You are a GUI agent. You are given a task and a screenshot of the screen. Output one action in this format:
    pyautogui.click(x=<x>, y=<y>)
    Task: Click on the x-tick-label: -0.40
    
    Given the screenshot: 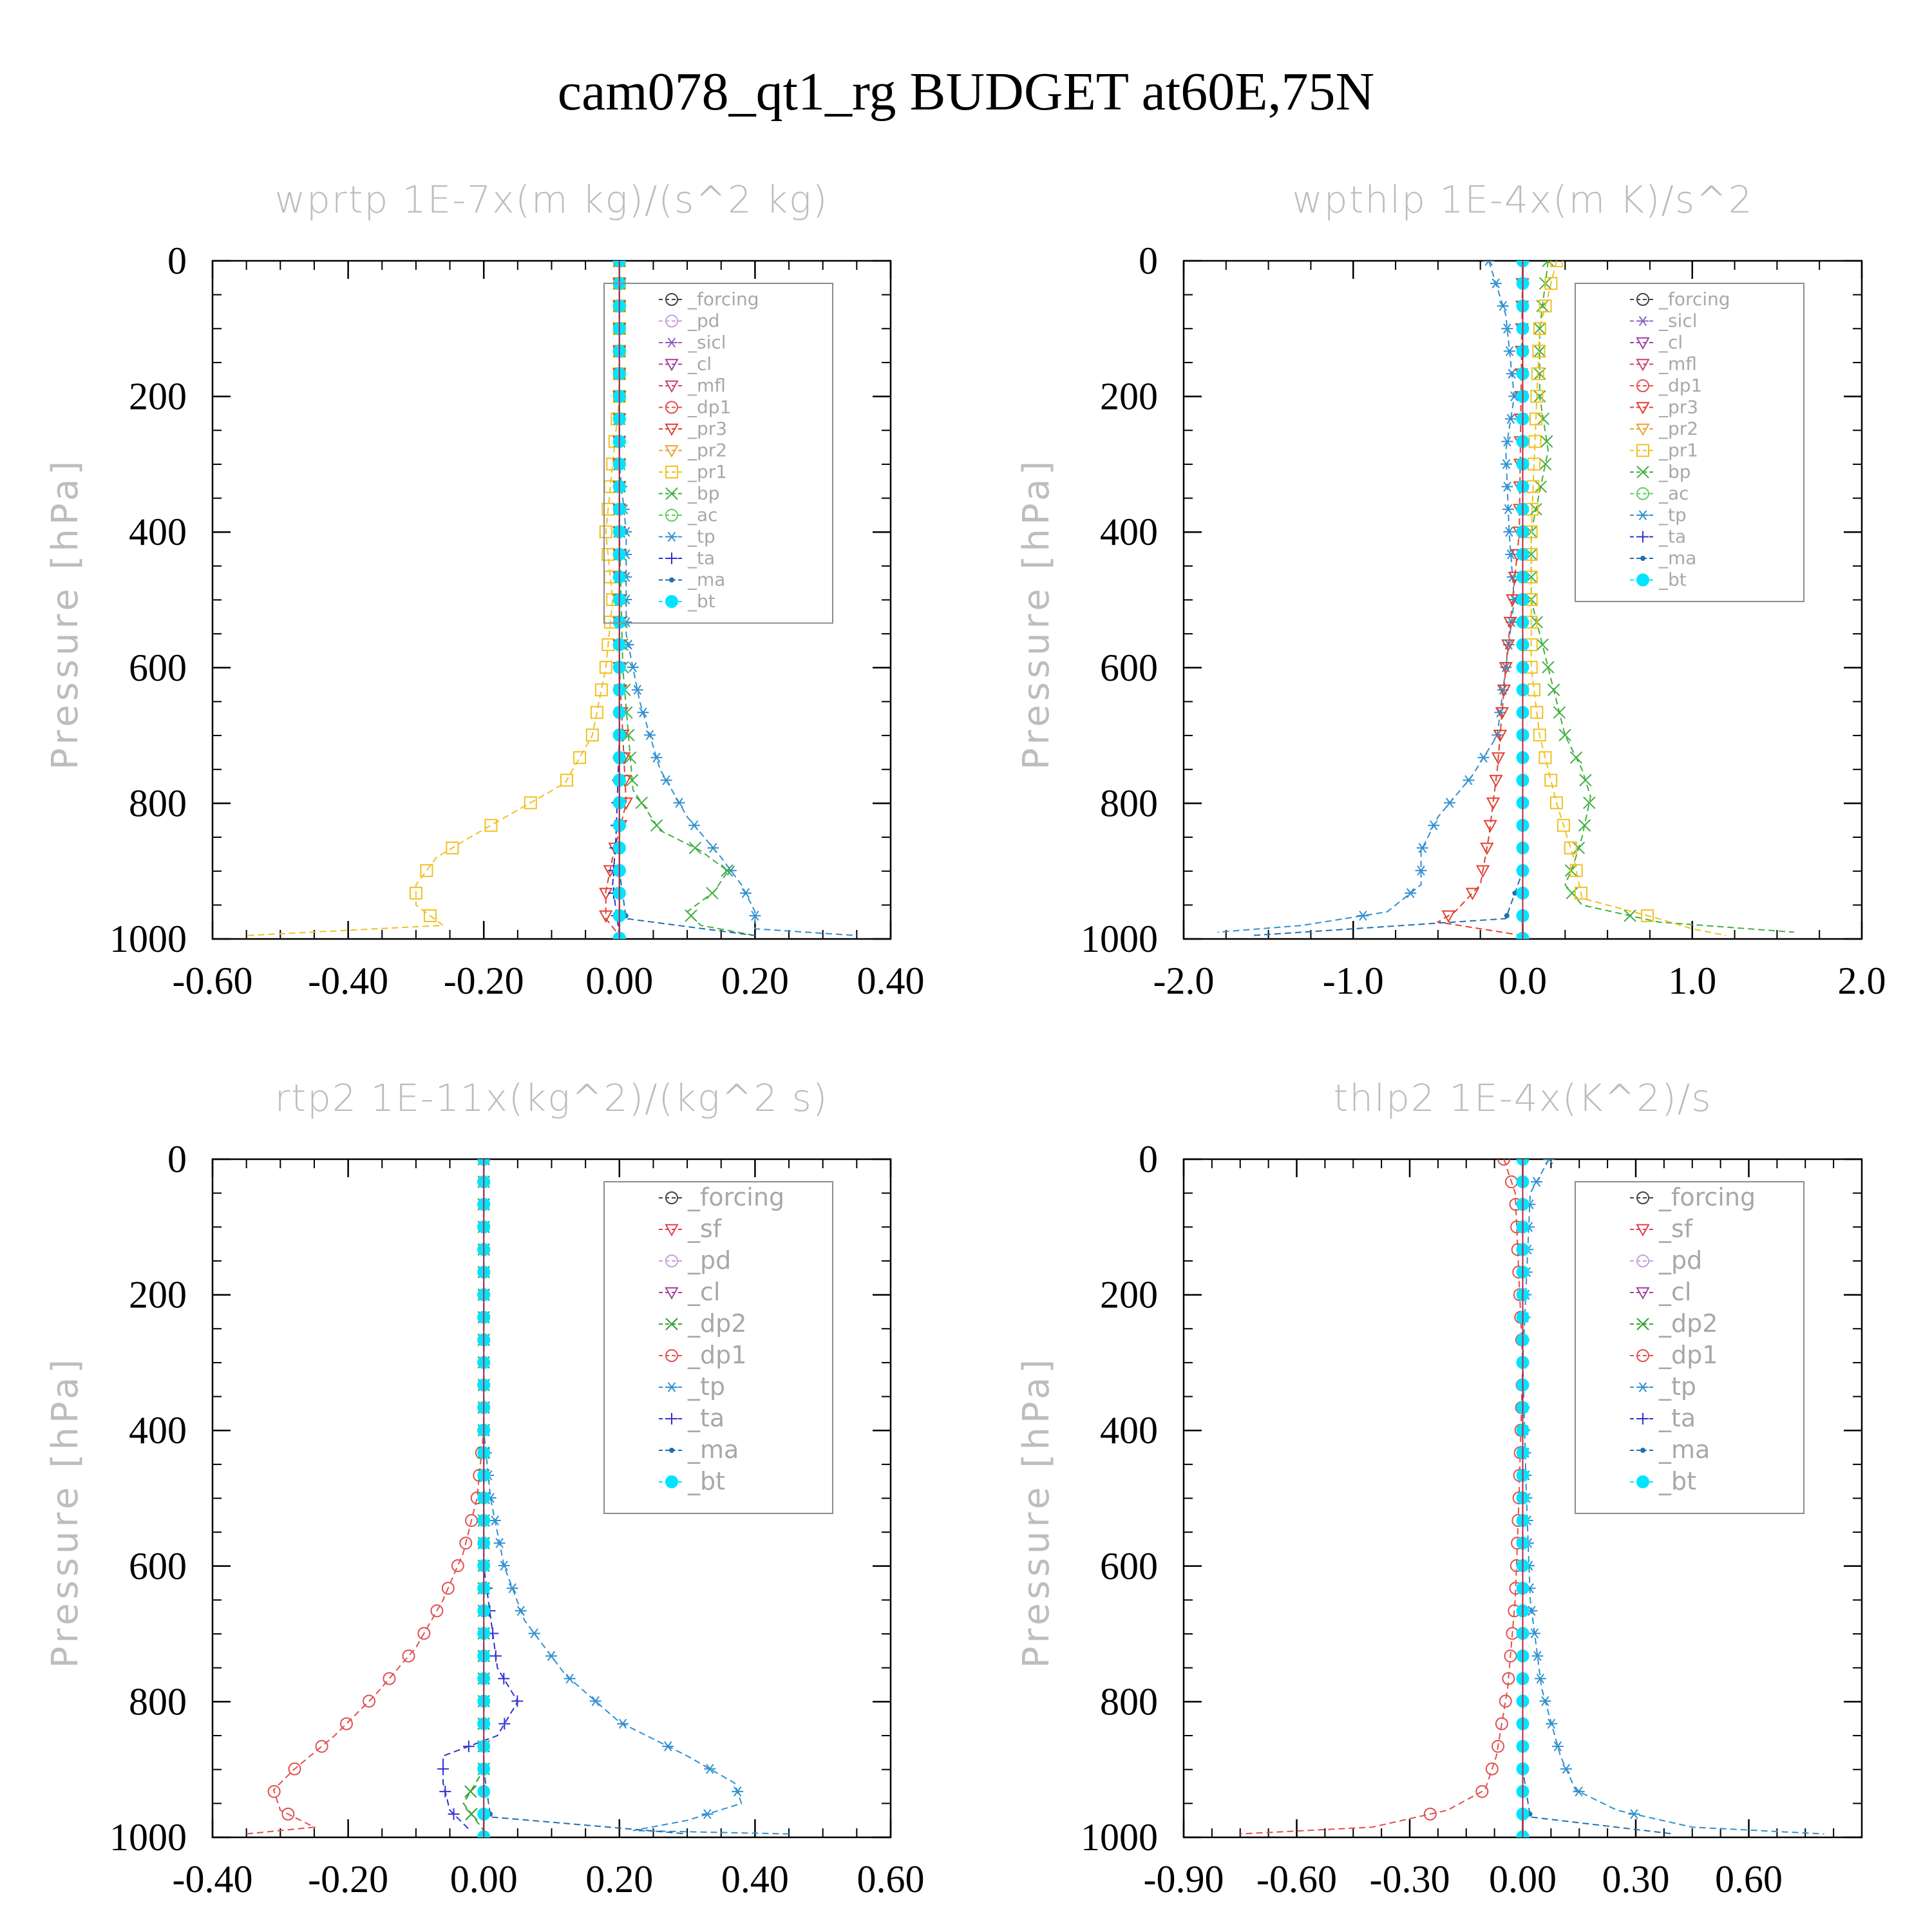 What is the action you would take?
    pyautogui.click(x=348, y=981)
    